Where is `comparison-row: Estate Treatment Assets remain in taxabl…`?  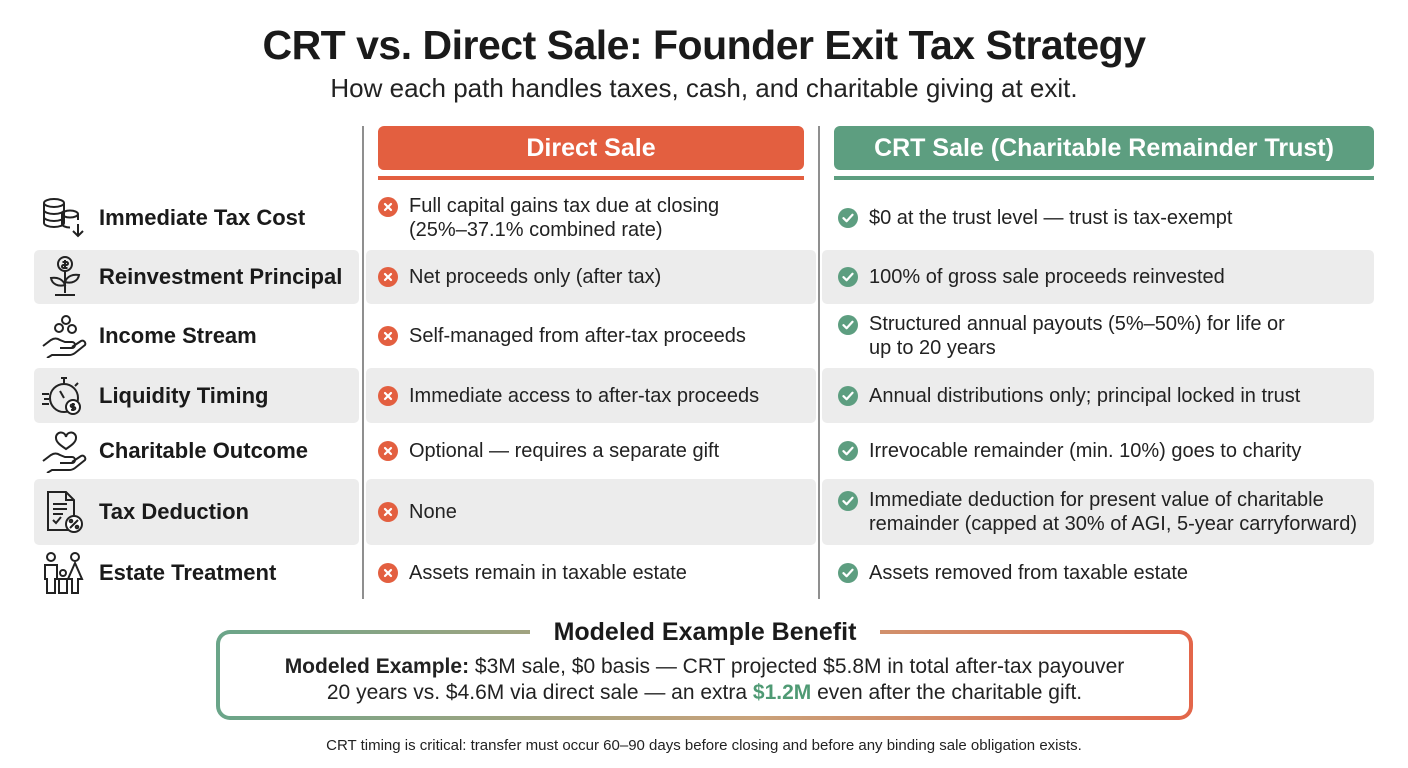 comparison-row: Estate Treatment Assets remain in taxabl… is located at coordinates (704, 573).